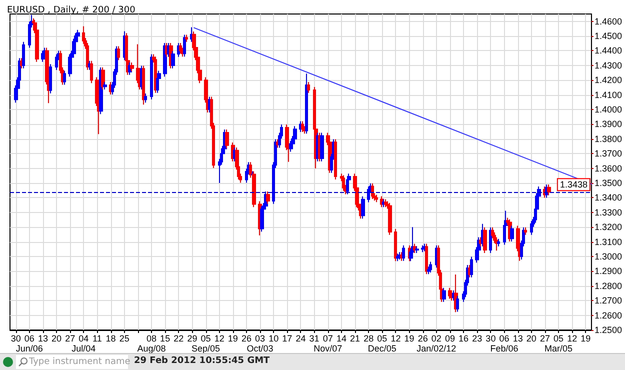 This screenshot has width=625, height=370. What do you see at coordinates (192, 339) in the screenshot?
I see `x-tick-label: 29` at bounding box center [192, 339].